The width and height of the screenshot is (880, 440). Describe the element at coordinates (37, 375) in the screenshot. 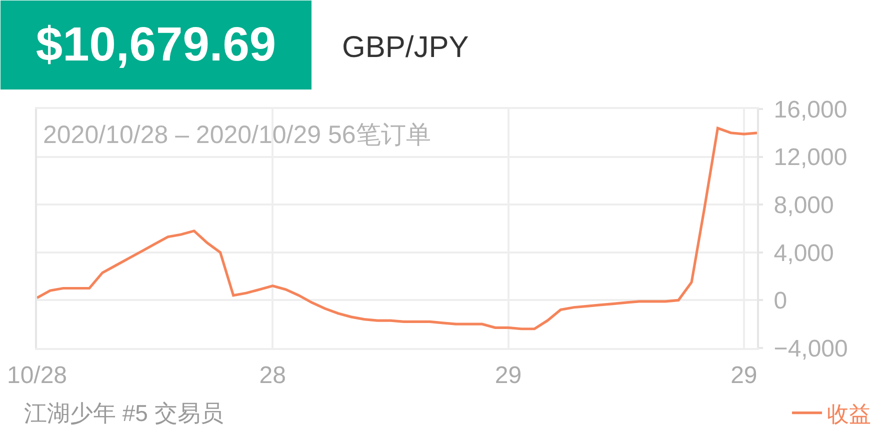

I see `x-tick-label: 10/28` at that location.